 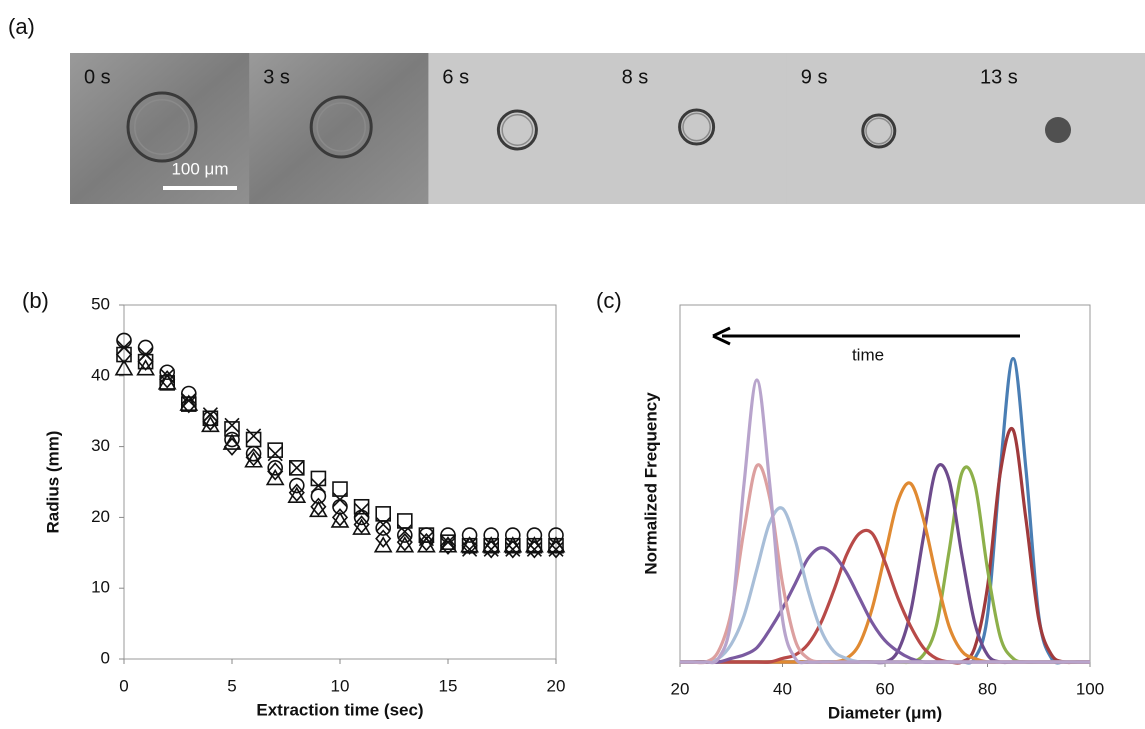 What do you see at coordinates (35, 300) in the screenshot?
I see `panel-label: (b)` at bounding box center [35, 300].